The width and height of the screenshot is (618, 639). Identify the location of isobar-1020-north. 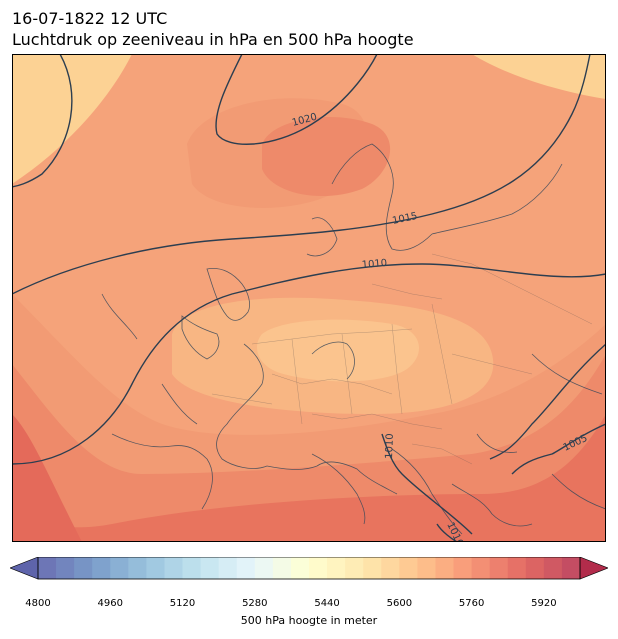
(296, 99).